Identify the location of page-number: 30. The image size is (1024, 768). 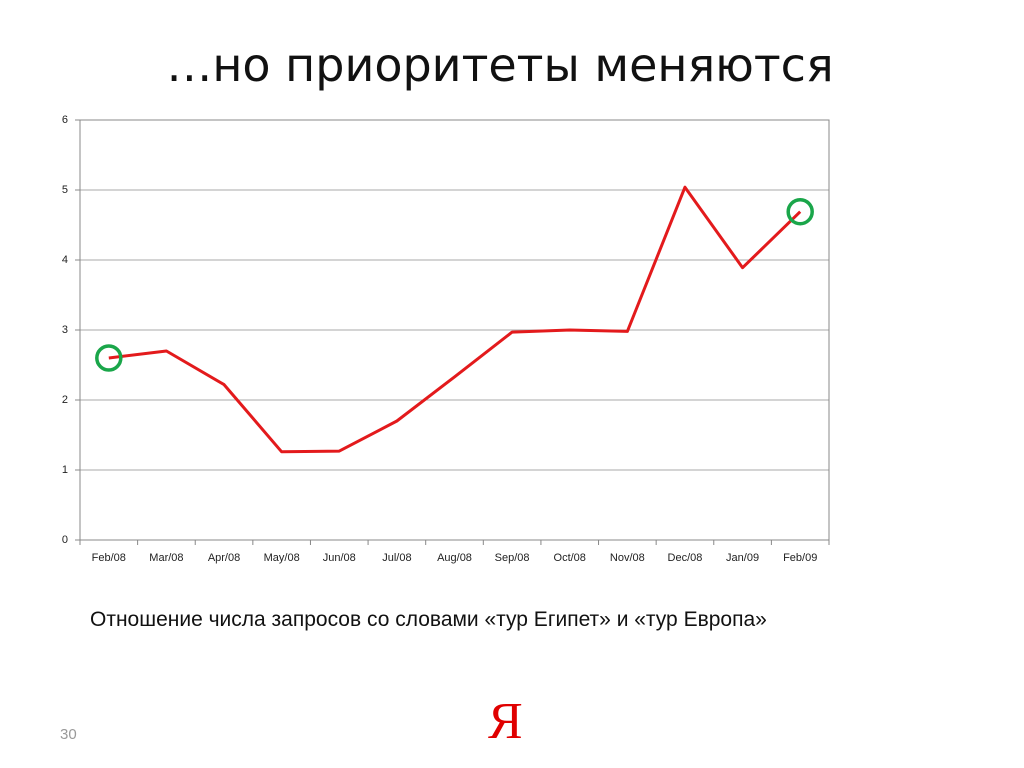
(68, 734).